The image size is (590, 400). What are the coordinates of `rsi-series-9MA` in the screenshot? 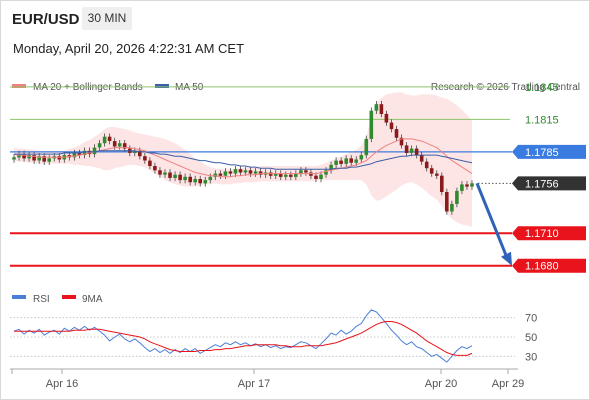 It's located at (243, 338).